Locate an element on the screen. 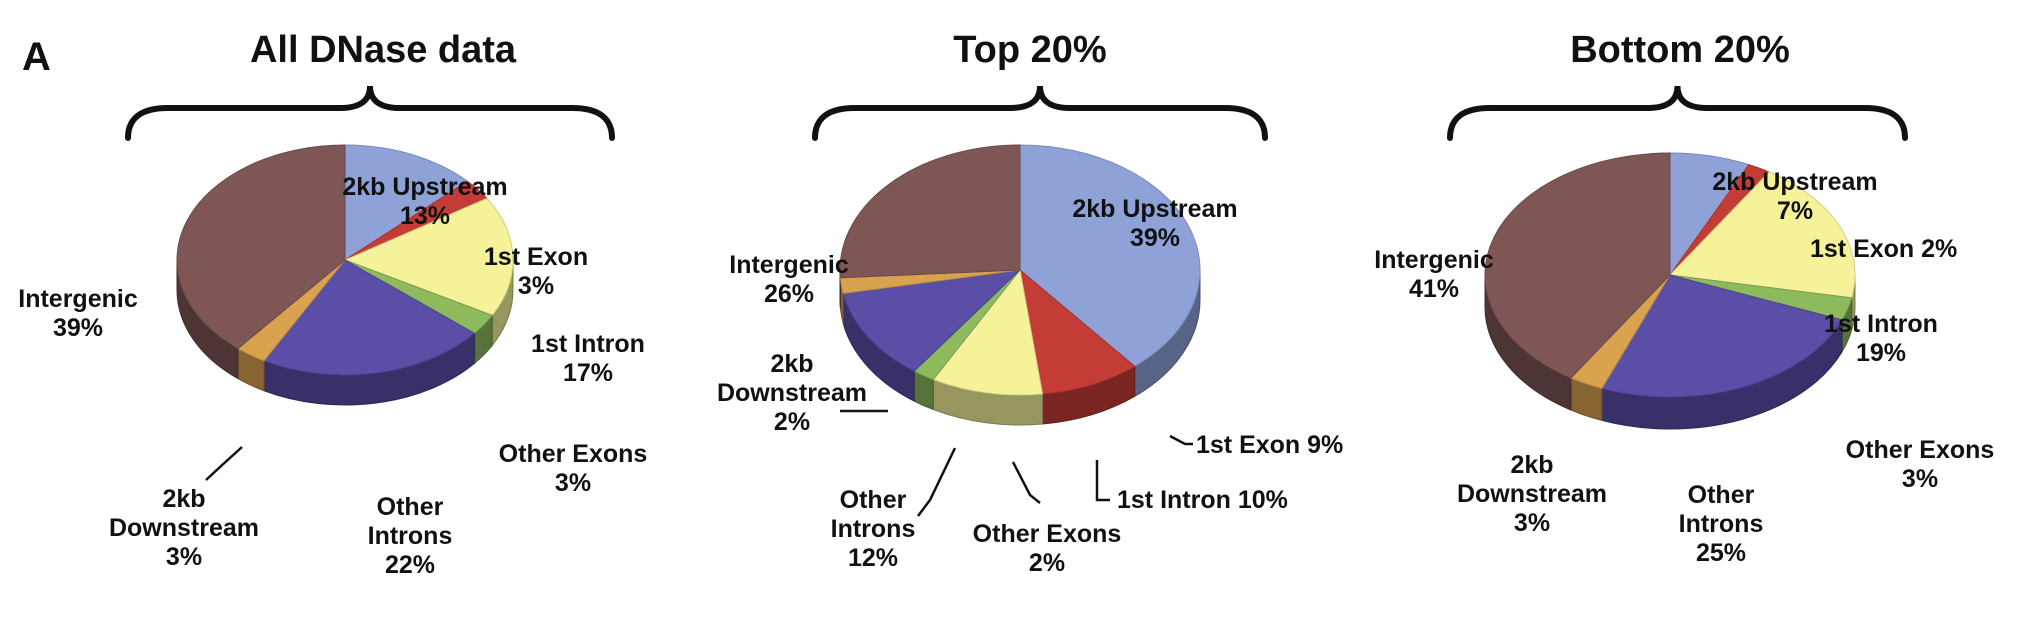 The height and width of the screenshot is (634, 2038). slice-label-other-introns: Other Introns 22% is located at coordinates (410, 536).